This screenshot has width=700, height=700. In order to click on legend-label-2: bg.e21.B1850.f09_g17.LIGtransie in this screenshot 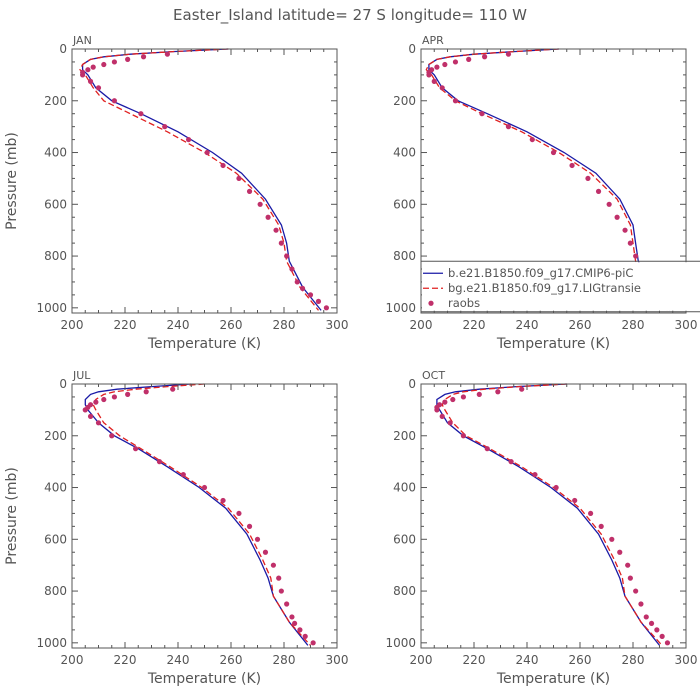, I will do `click(544, 288)`.